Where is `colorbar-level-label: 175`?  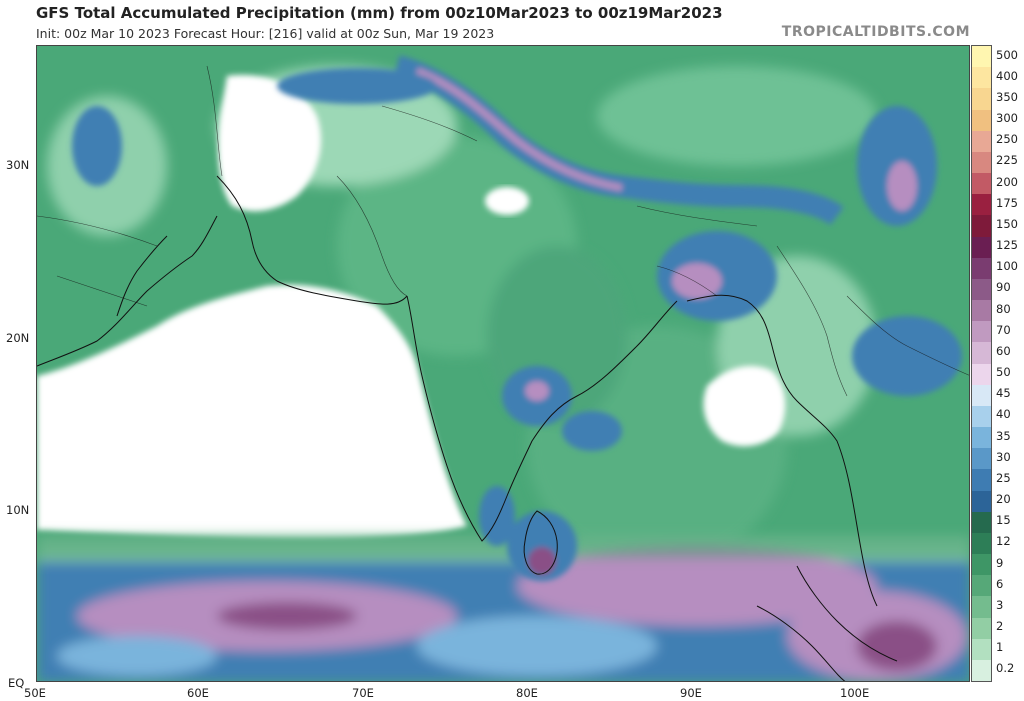 colorbar-level-label: 175 is located at coordinates (1007, 202).